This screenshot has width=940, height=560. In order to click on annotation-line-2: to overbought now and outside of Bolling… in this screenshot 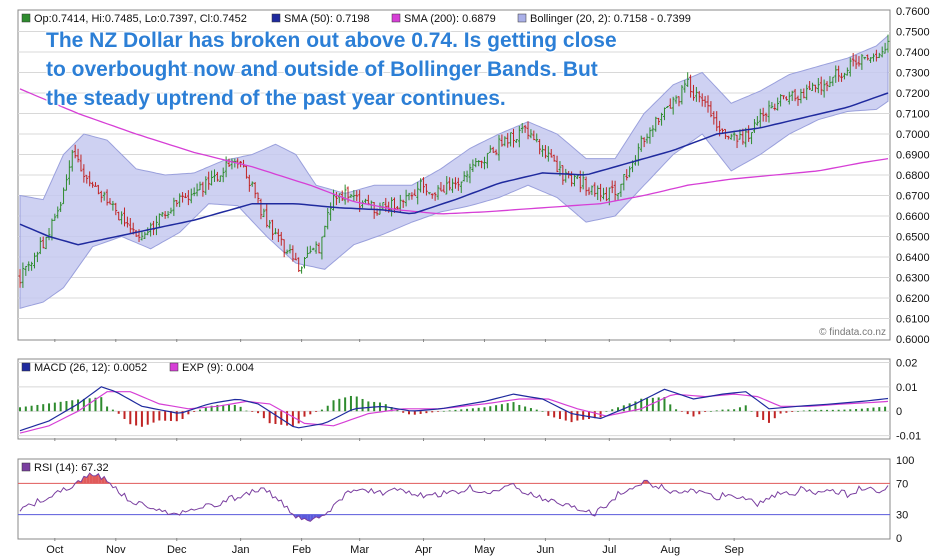, I will do `click(322, 69)`.